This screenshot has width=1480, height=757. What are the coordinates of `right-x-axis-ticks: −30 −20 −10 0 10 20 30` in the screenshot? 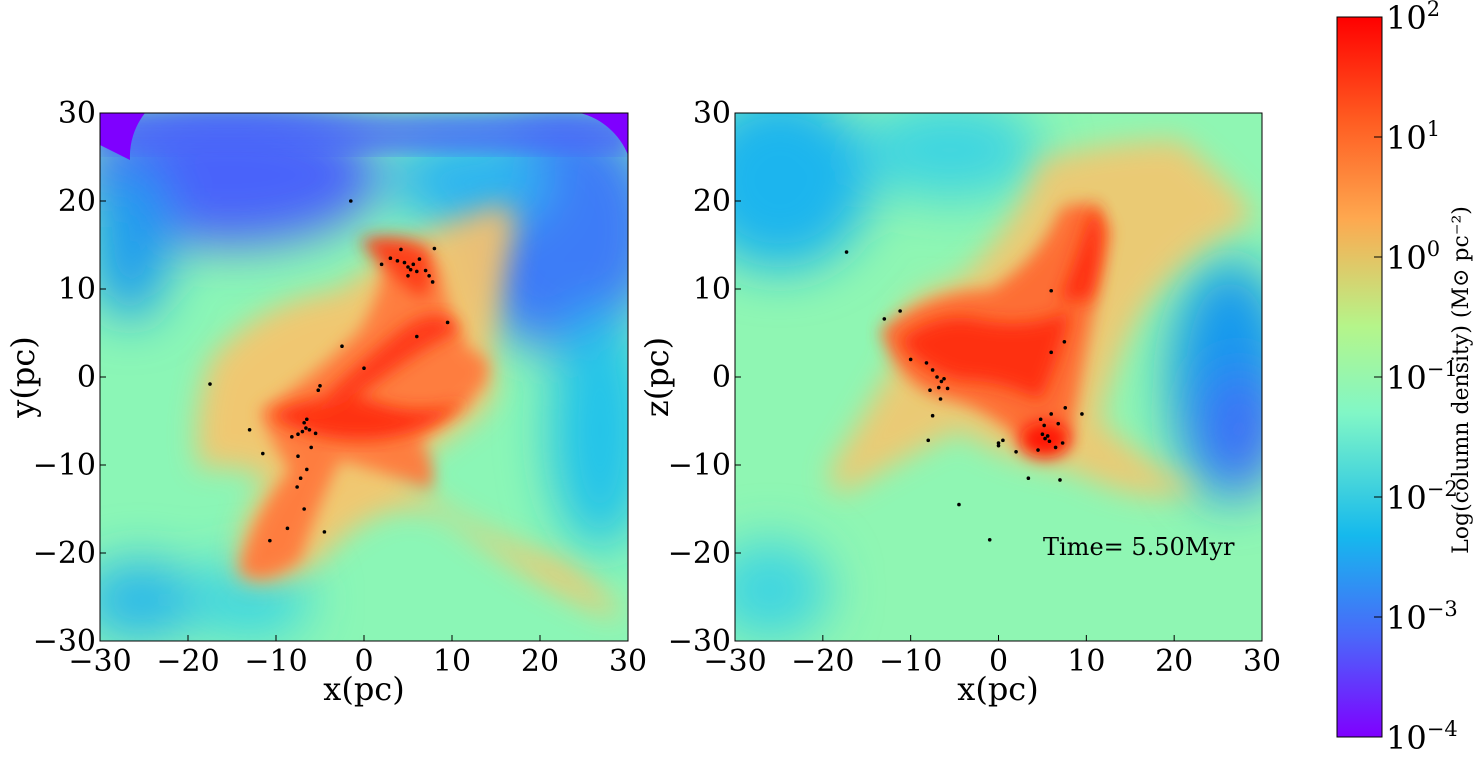 It's located at (992, 657).